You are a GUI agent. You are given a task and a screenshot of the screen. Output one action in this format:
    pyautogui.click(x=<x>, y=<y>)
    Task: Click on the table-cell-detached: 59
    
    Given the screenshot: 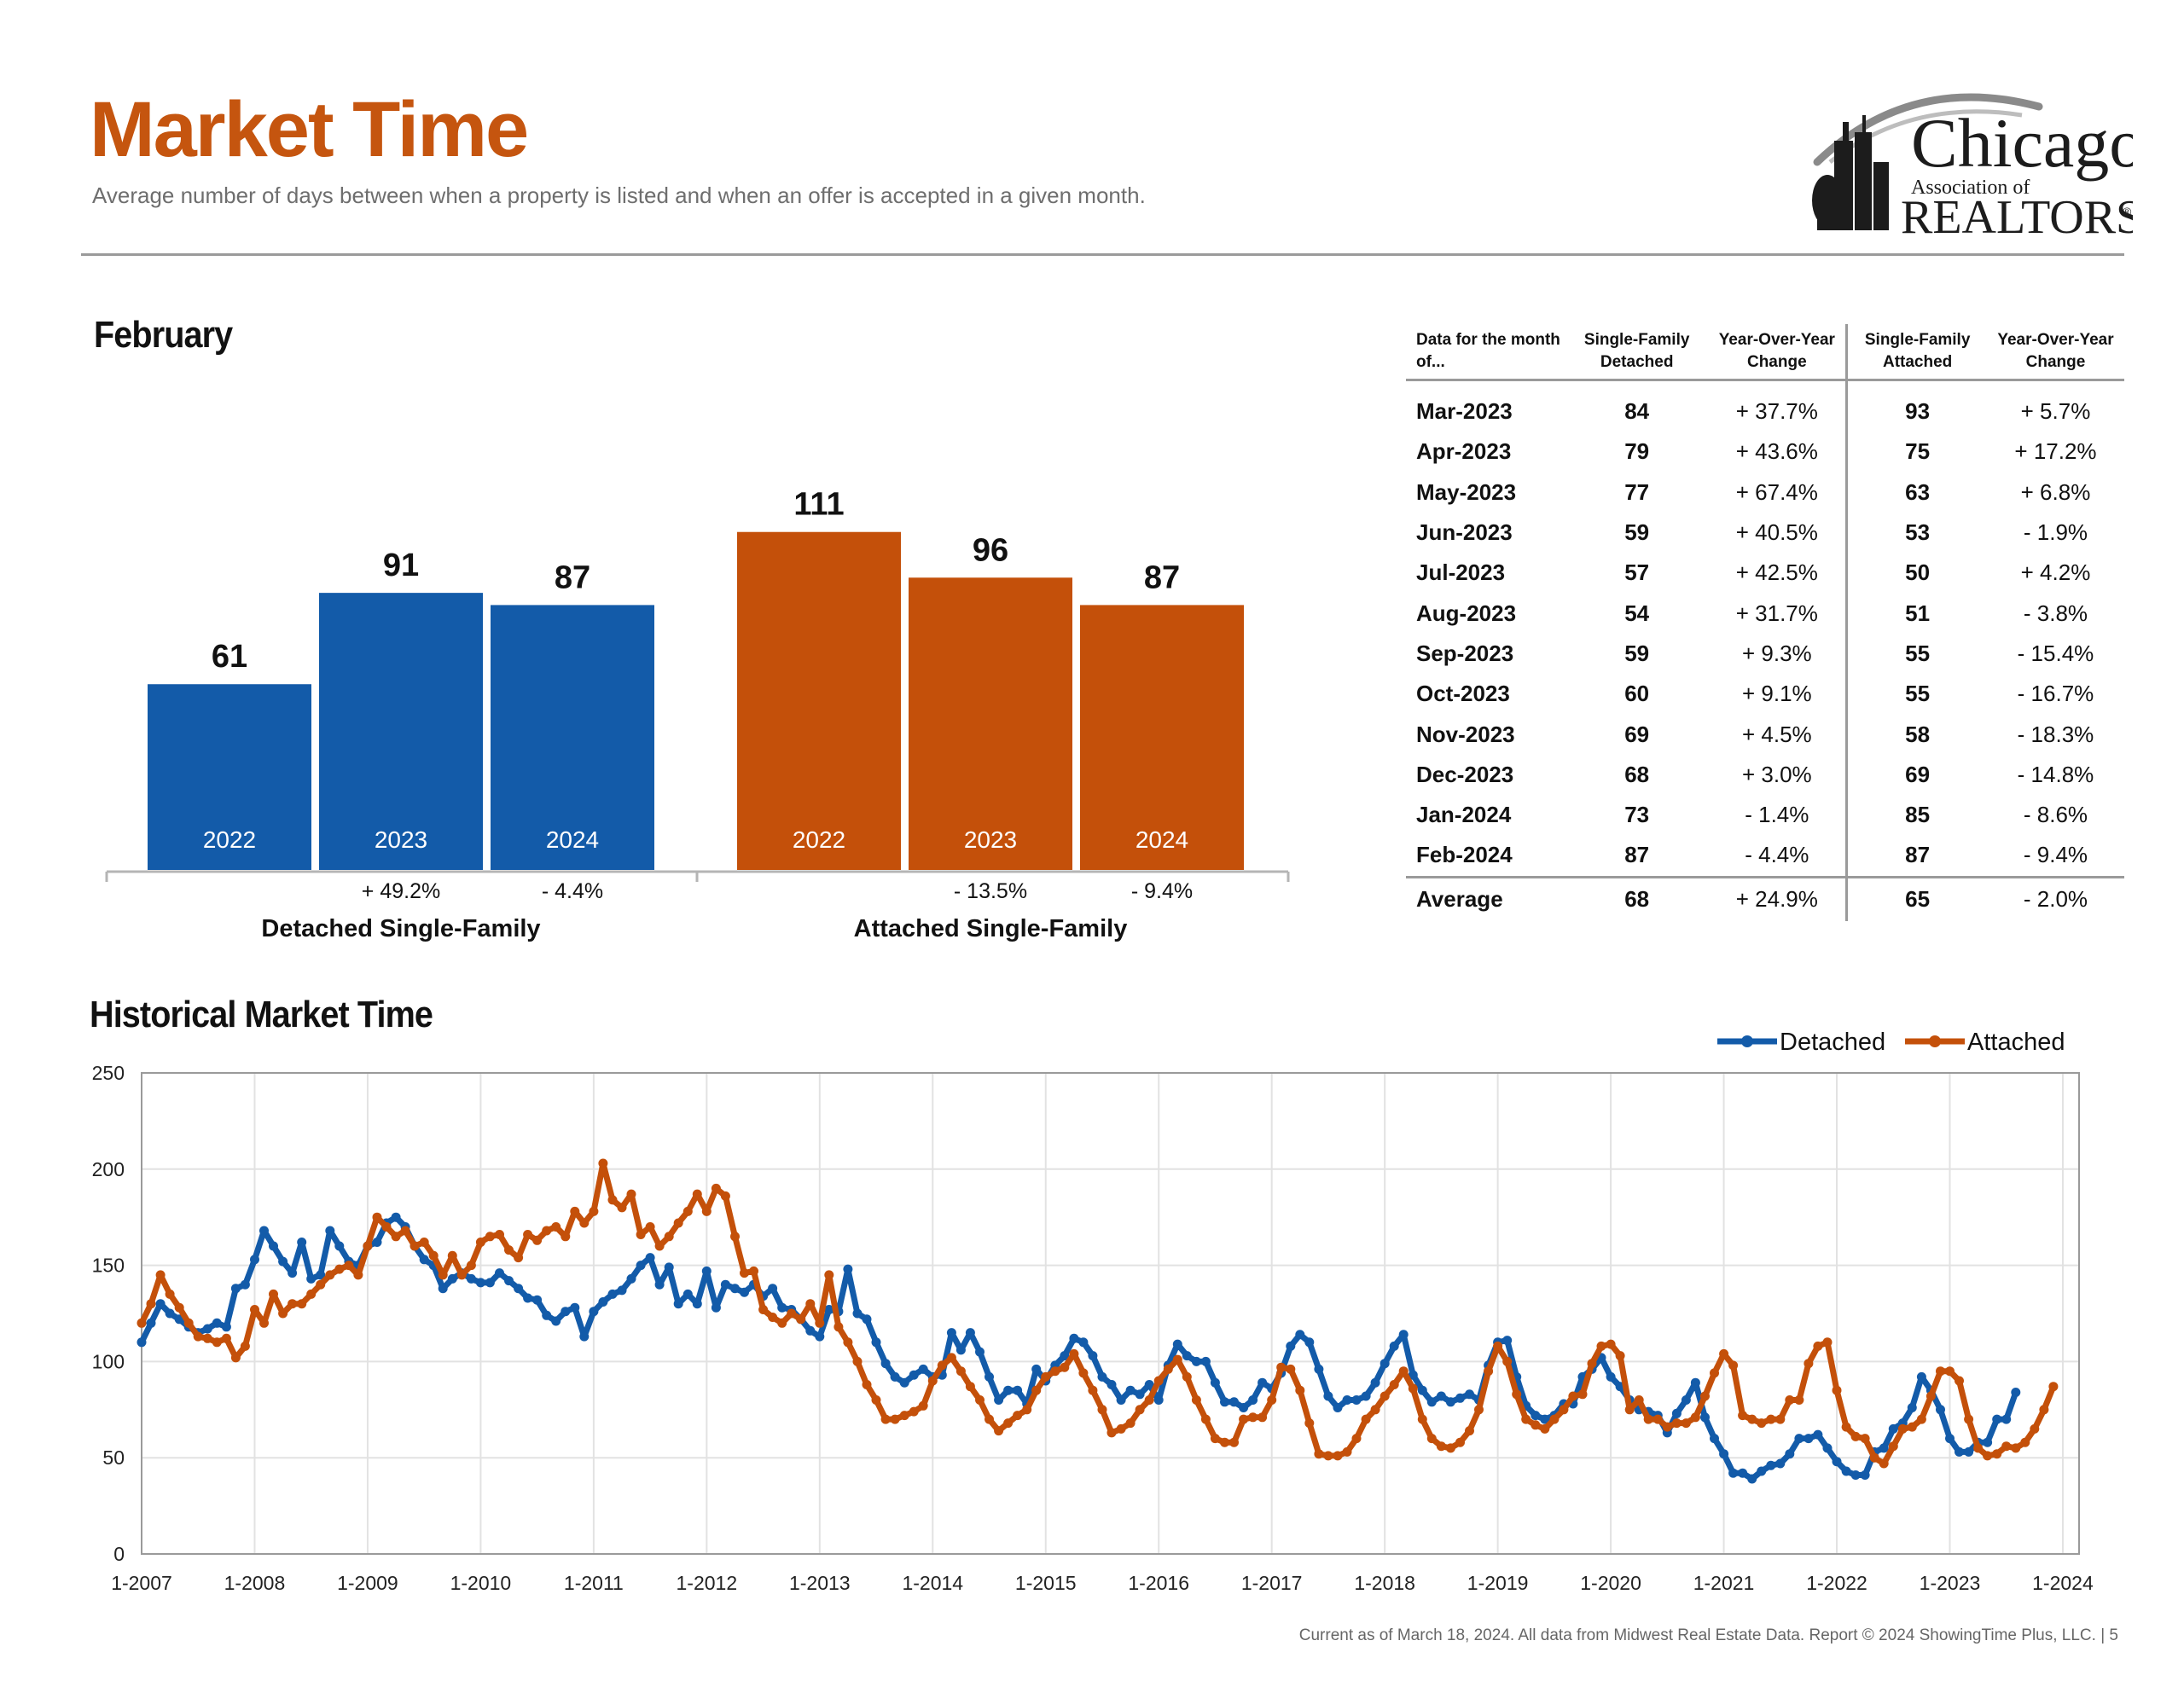 What is the action you would take?
    pyautogui.click(x=1637, y=533)
    